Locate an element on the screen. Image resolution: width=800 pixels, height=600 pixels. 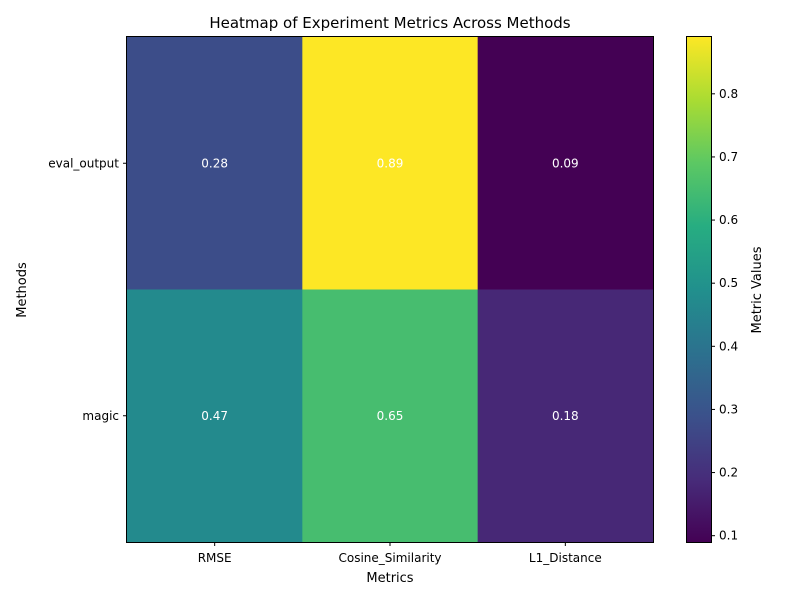
colorbar-tick-label: 0.8 is located at coordinates (728, 94).